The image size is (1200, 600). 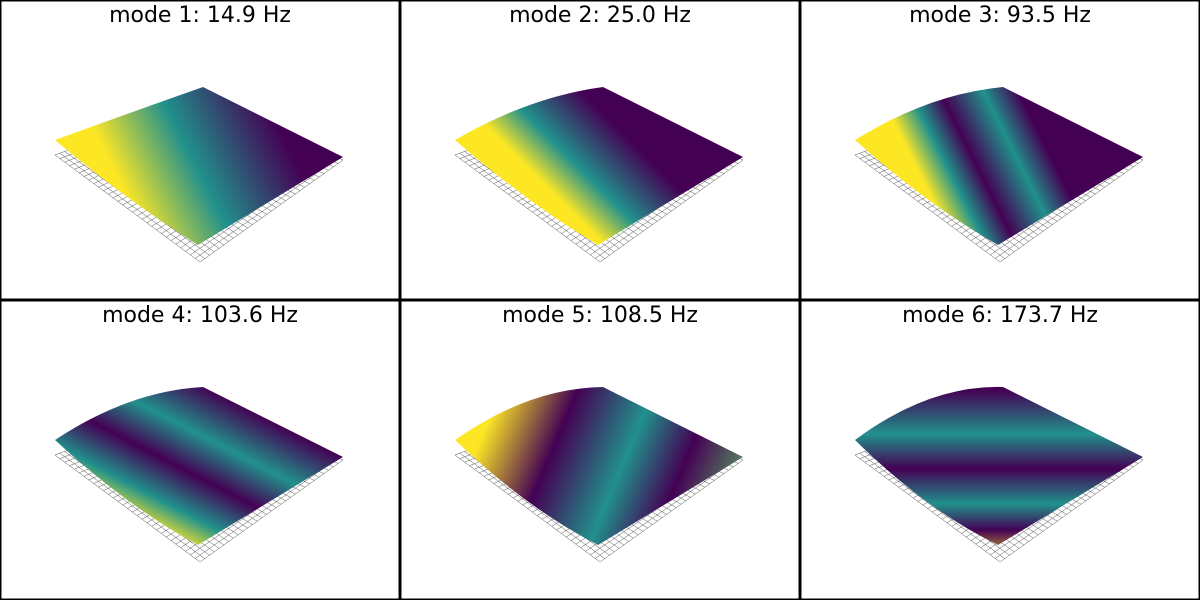 I want to click on panel-title: mode 4: 103.6 Hz, so click(x=200, y=315).